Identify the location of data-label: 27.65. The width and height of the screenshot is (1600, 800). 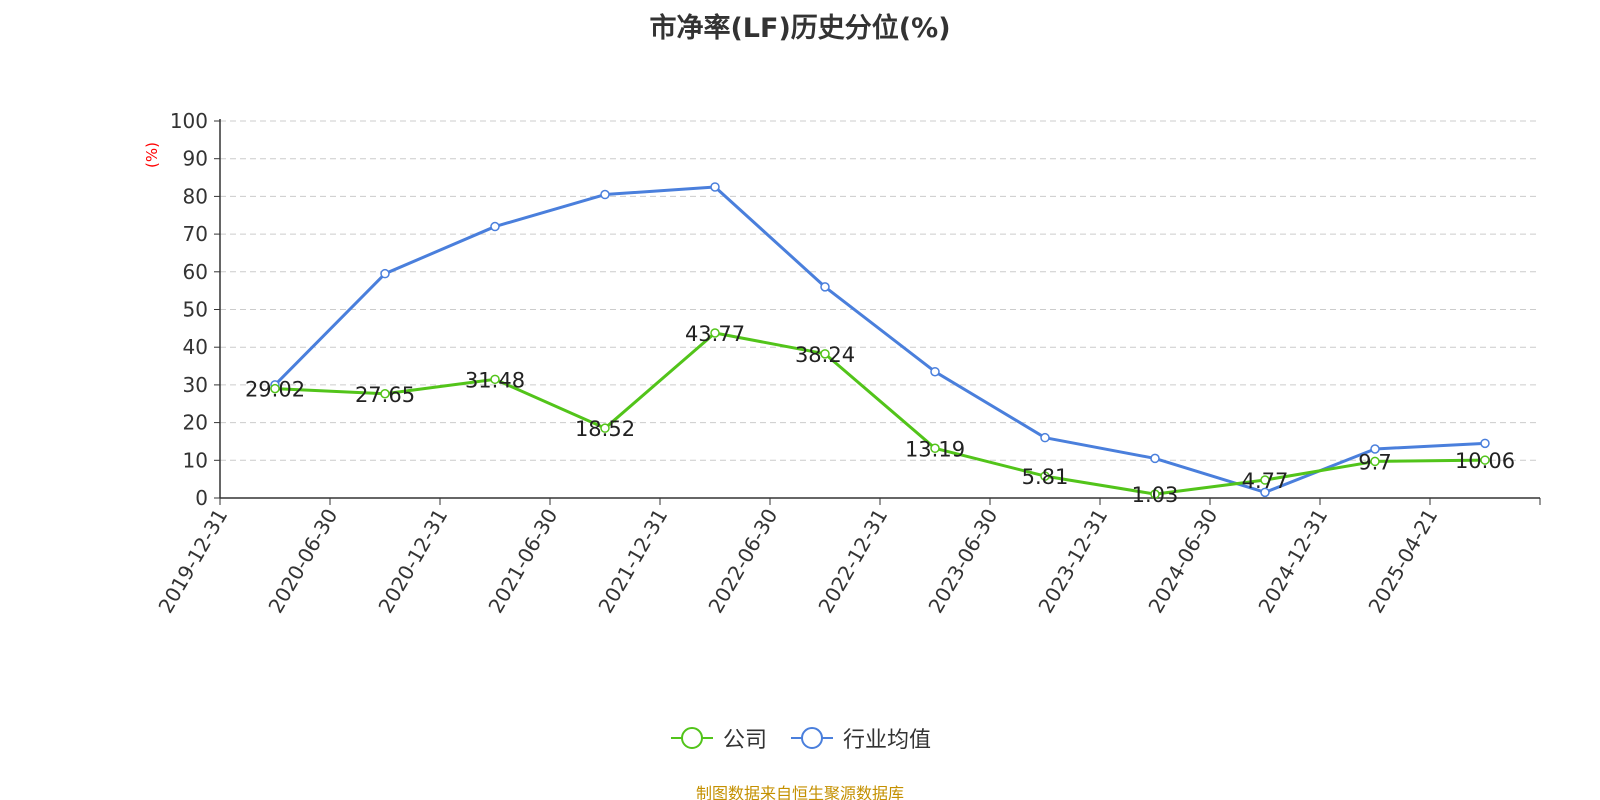
(385, 395).